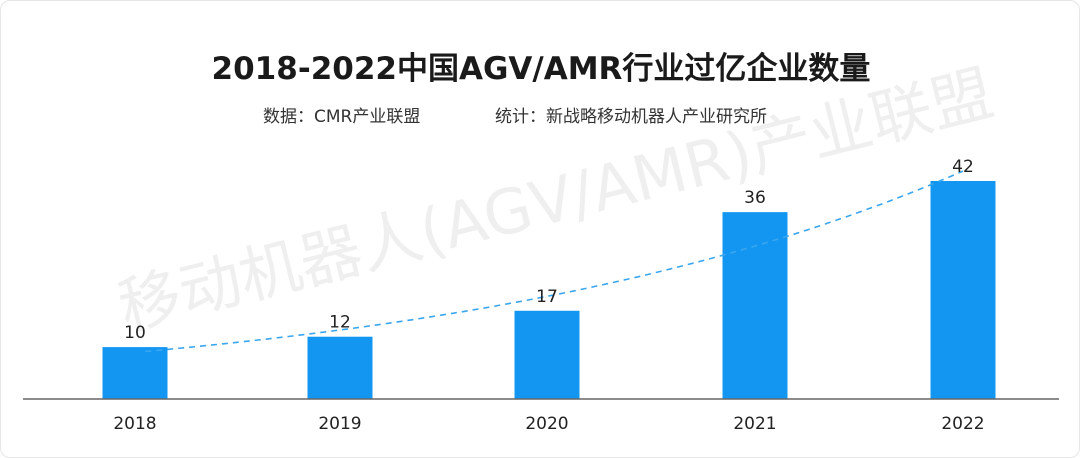 Image resolution: width=1080 pixels, height=458 pixels. What do you see at coordinates (340, 323) in the screenshot?
I see `data-label-2019: 12` at bounding box center [340, 323].